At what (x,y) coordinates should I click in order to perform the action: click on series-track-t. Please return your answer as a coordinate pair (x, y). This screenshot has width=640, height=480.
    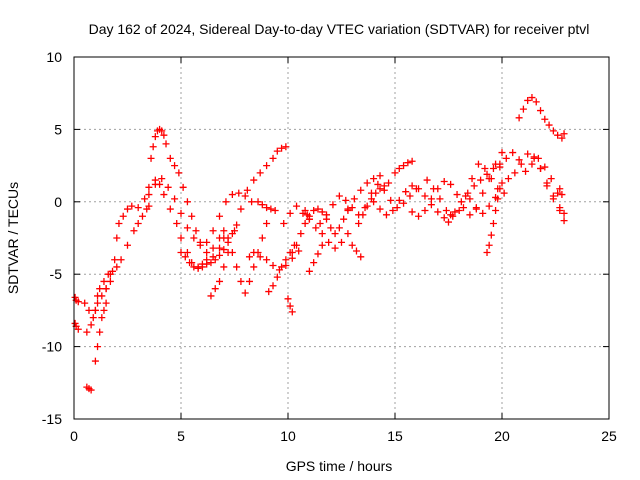
    Looking at the image, I should click on (307, 214).